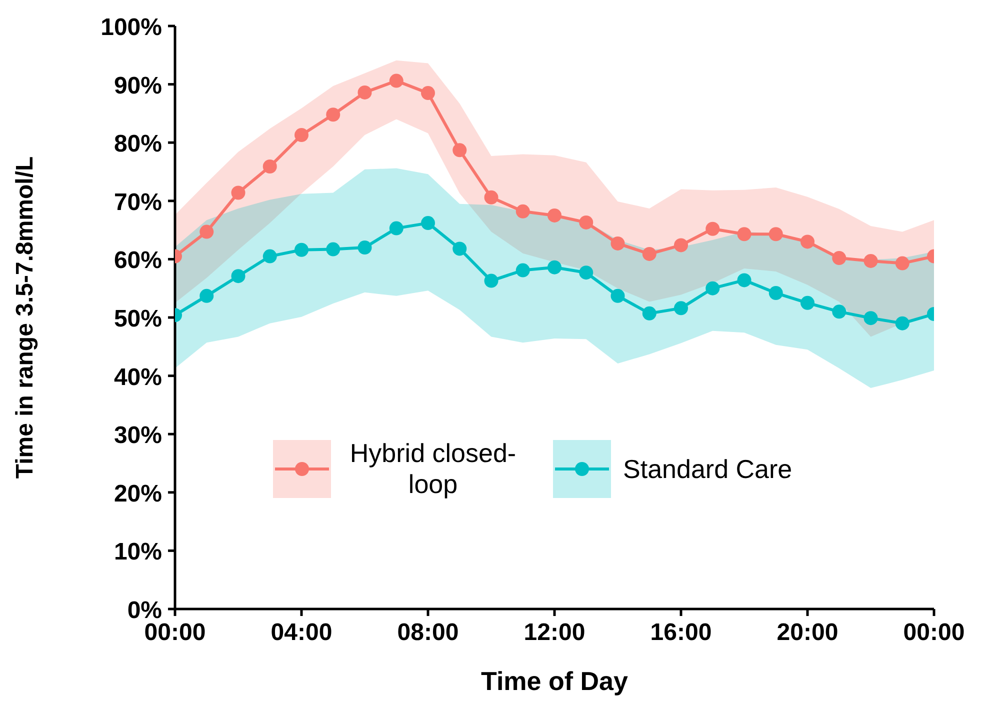 The image size is (985, 704). Describe the element at coordinates (554, 681) in the screenshot. I see `x-axis-title: Time of Day` at that location.